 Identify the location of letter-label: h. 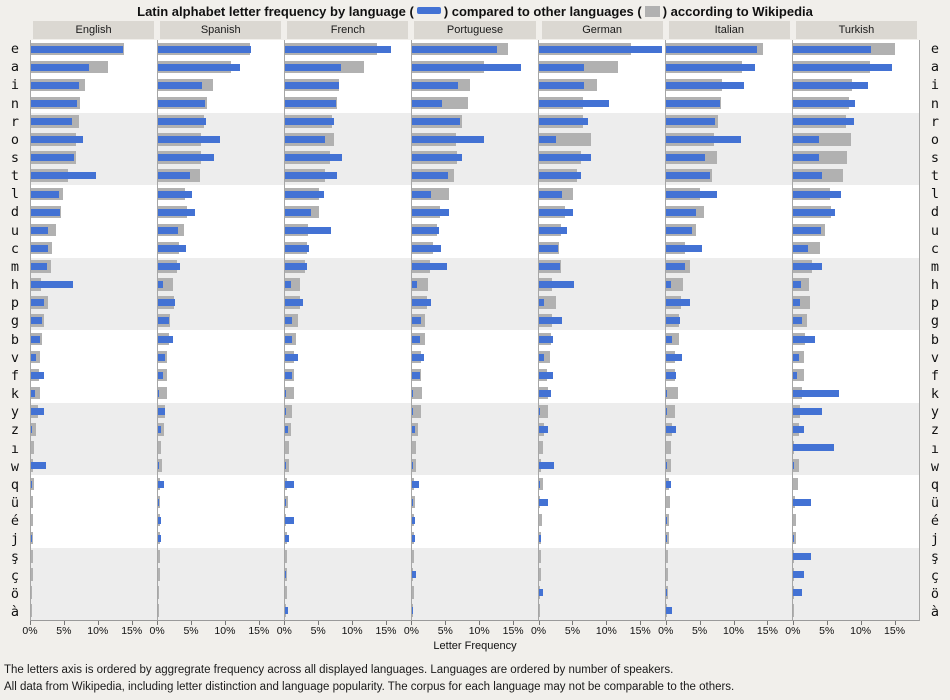
(15, 285).